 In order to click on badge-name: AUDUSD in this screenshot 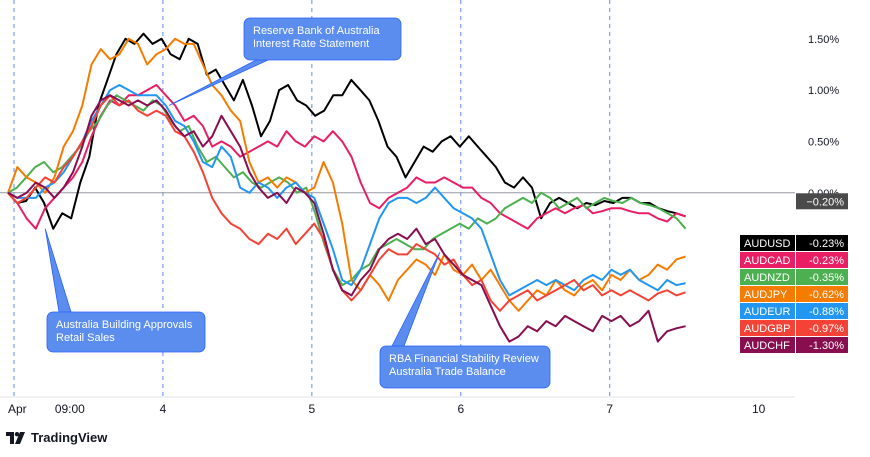, I will do `click(767, 244)`.